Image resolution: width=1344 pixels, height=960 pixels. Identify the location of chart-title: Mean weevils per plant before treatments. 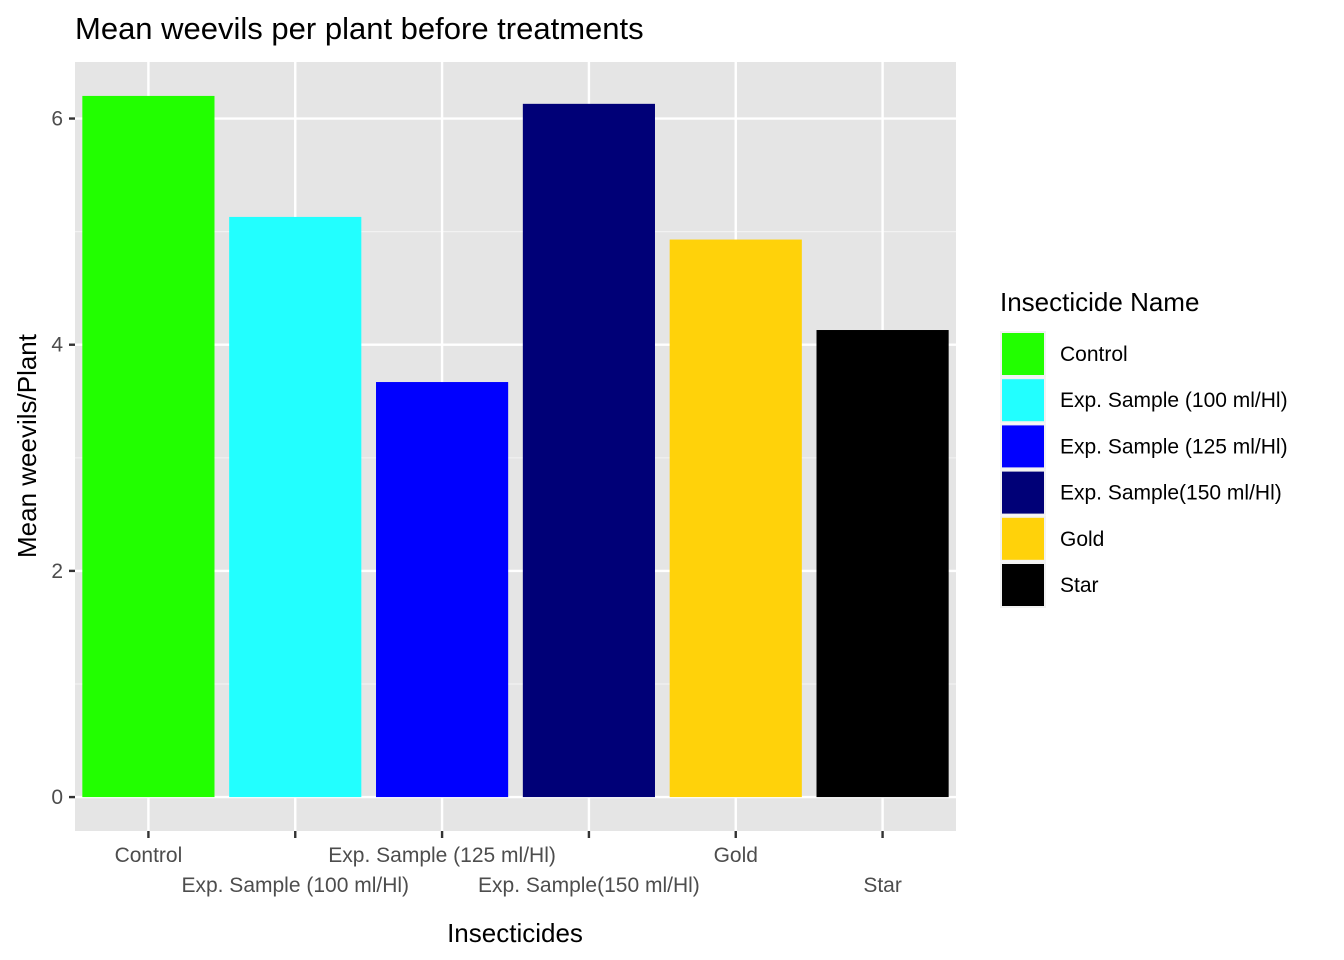
(359, 28).